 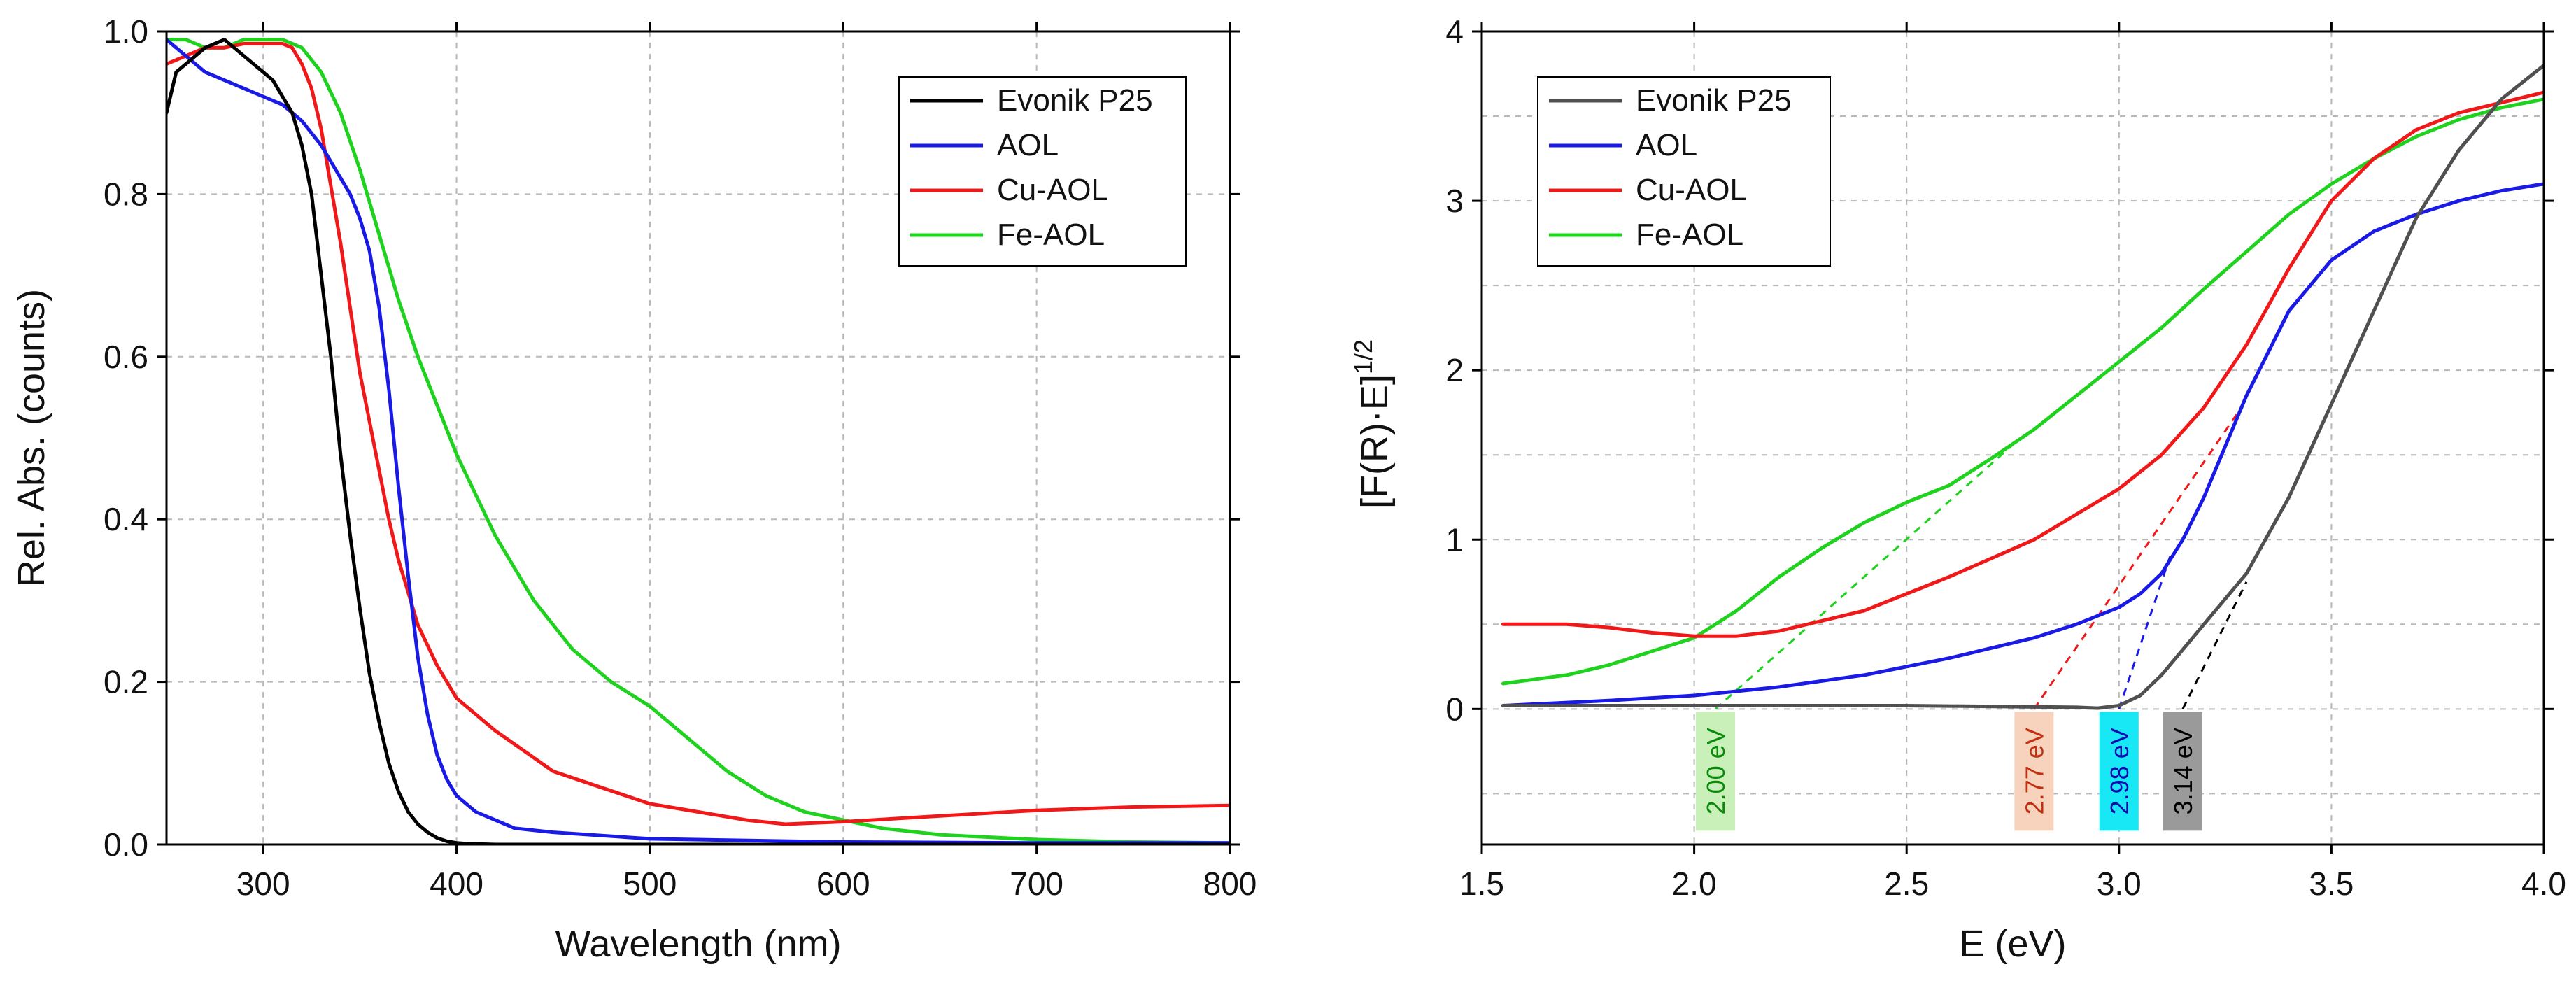 I want to click on bandgap-label: 3.14 eV, so click(x=2183, y=771).